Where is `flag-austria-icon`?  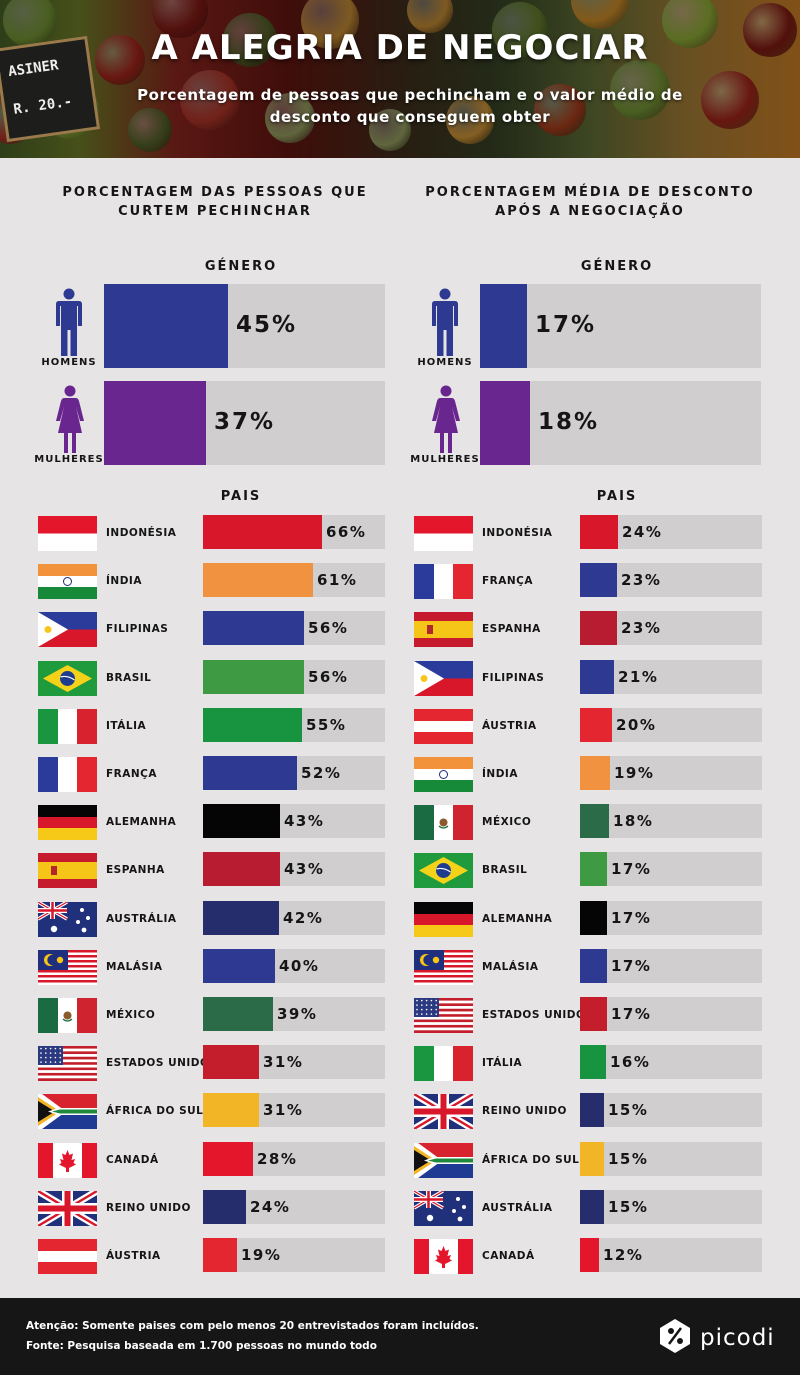 flag-austria-icon is located at coordinates (67, 1256).